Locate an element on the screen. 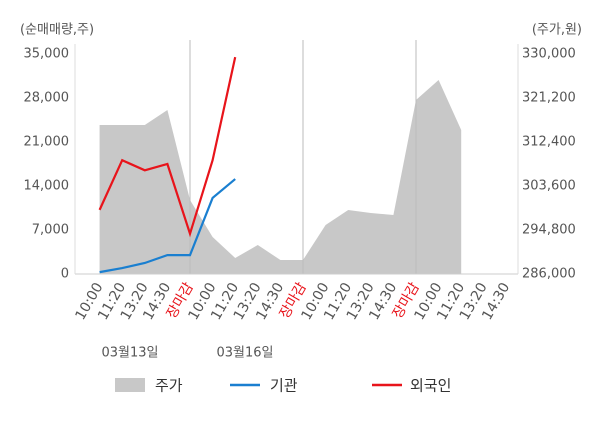  y2-tick-label: 303,600 is located at coordinates (549, 186).